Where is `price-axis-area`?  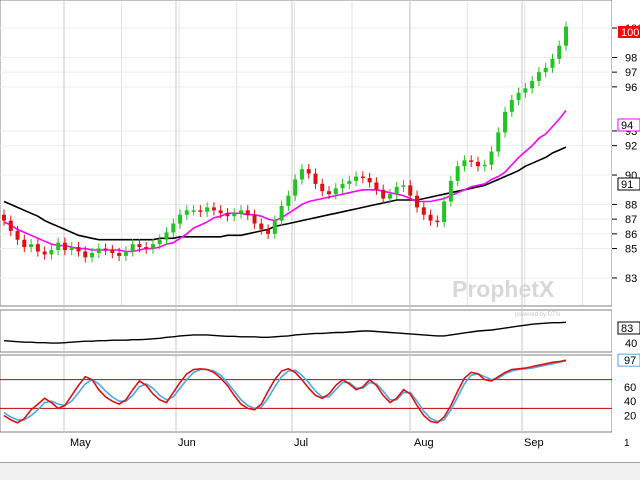
price-axis-area is located at coordinates (626, 231).